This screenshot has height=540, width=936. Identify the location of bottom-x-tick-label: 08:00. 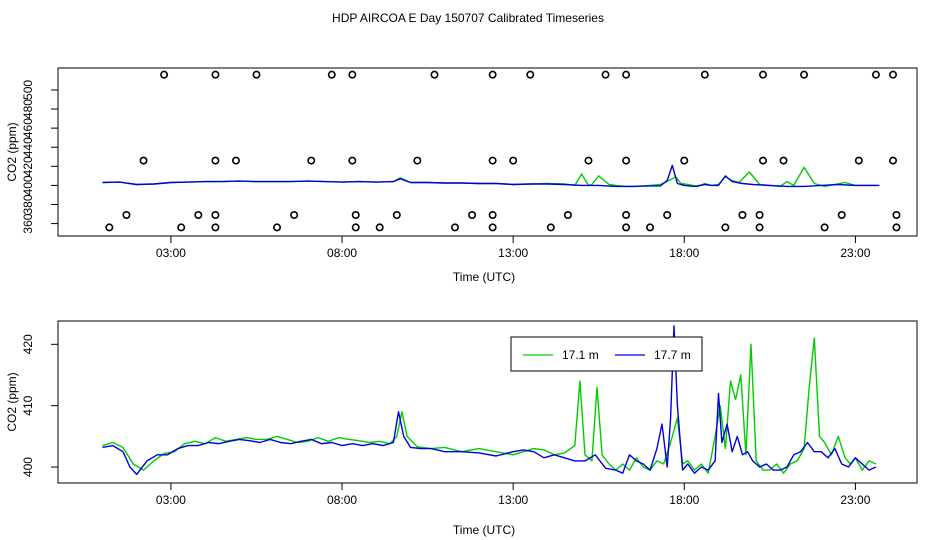
(342, 500).